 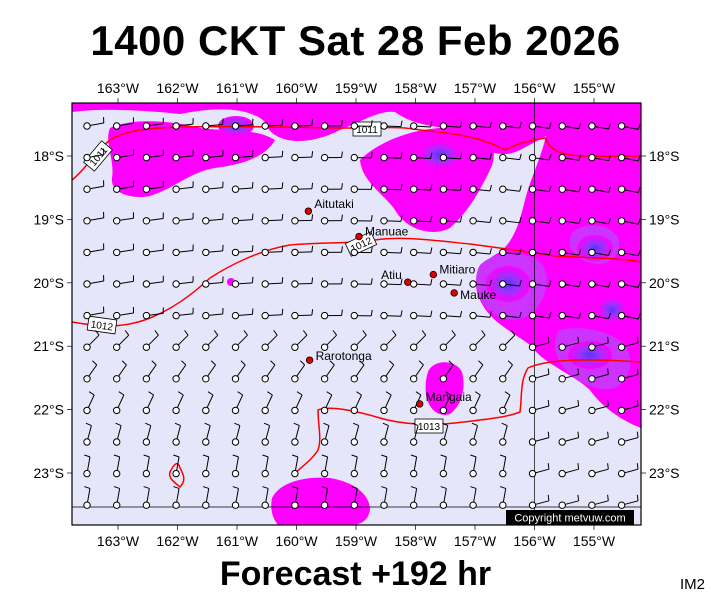 What do you see at coordinates (415, 541) in the screenshot?
I see `lon-label-bottom: 158°W` at bounding box center [415, 541].